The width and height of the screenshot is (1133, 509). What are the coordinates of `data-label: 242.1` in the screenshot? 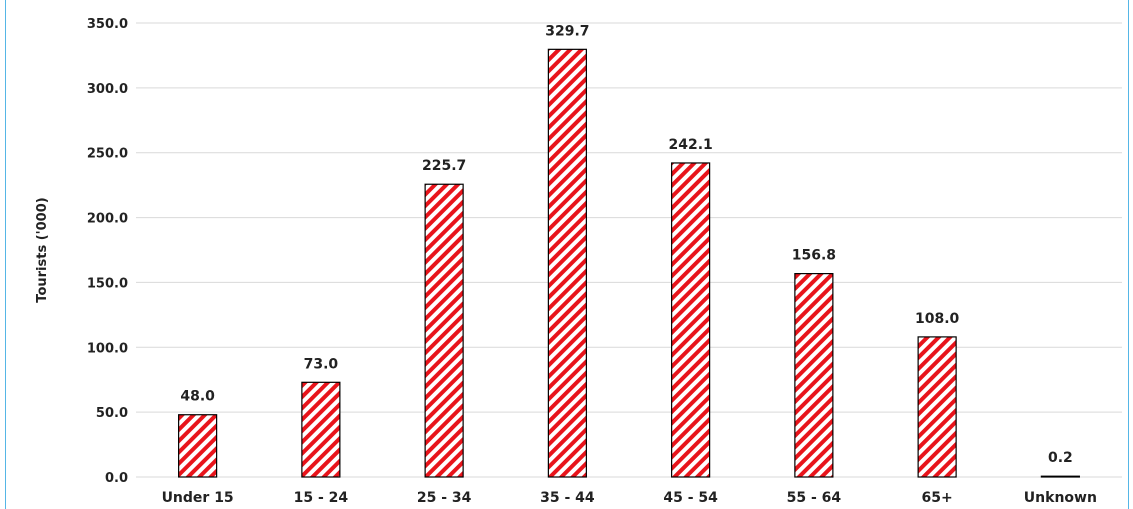 It's located at (690, 145).